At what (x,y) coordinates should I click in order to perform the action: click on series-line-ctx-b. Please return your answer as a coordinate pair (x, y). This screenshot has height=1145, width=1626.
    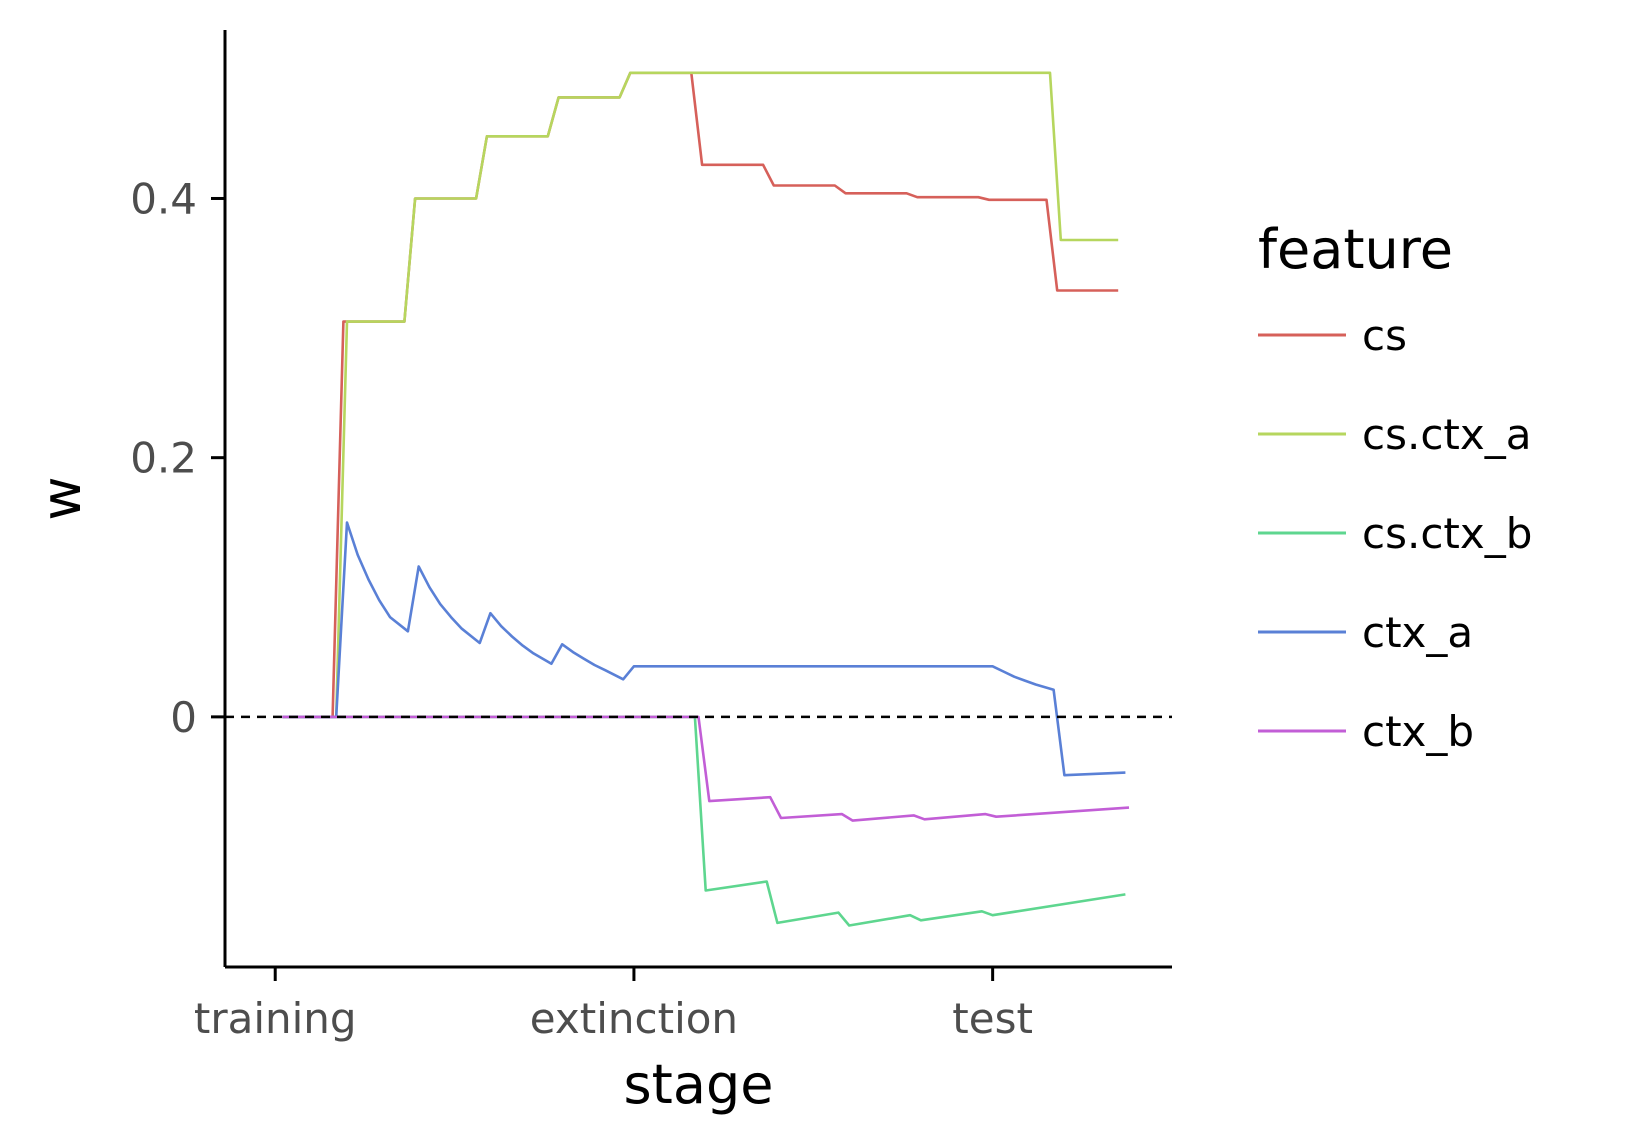
    Looking at the image, I should click on (706, 768).